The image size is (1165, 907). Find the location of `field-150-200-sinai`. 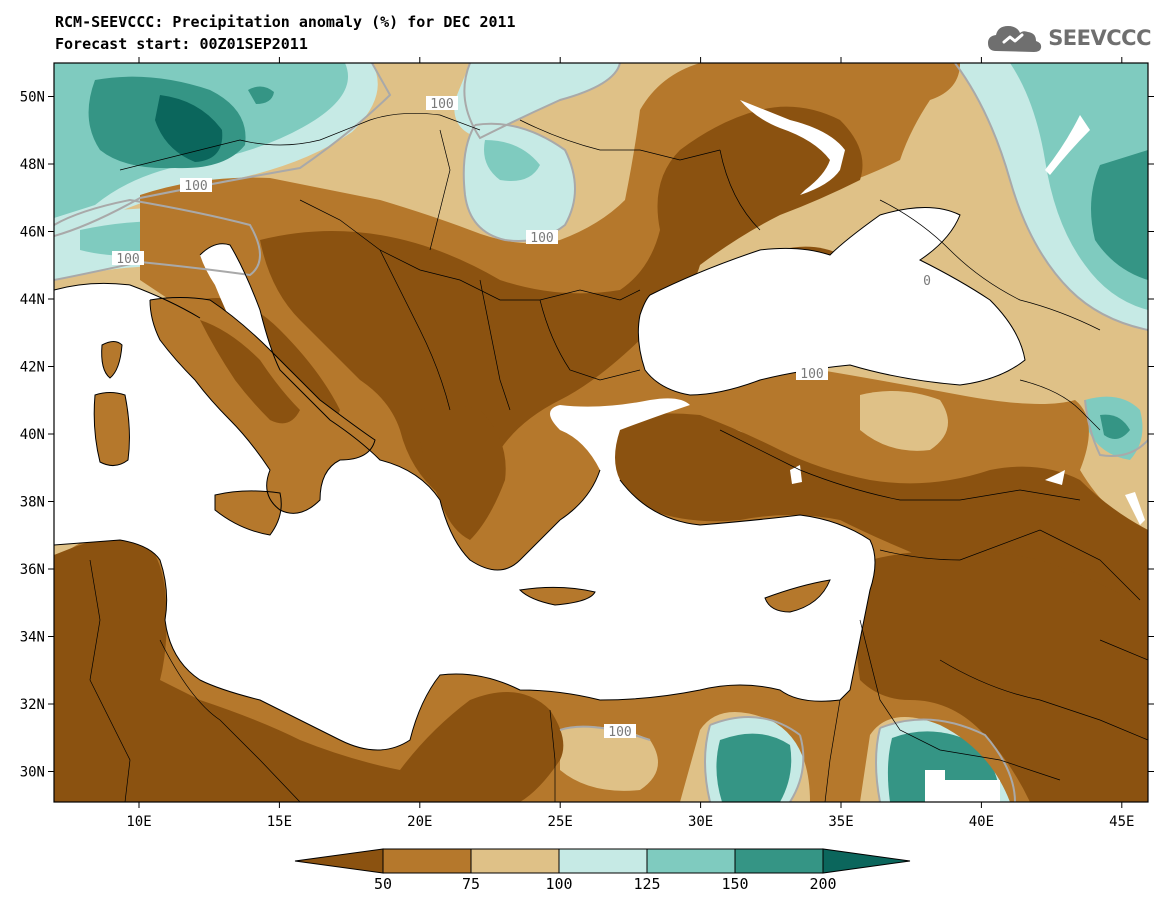

field-150-200-sinai is located at coordinates (754, 767).